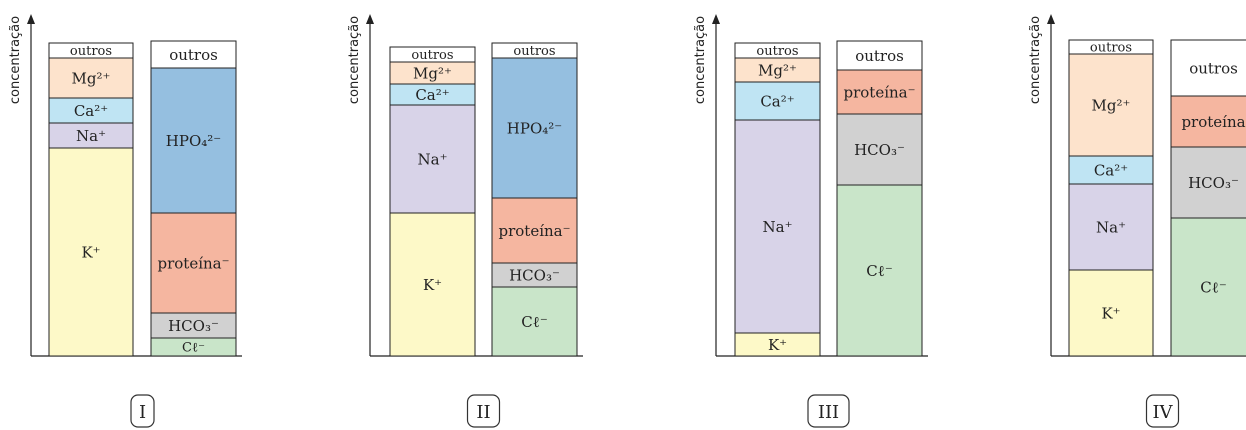 This screenshot has width=1246, height=430. I want to click on column-cations: K⁺ Na⁺ Ca²⁺ Mg²⁺outros, so click(432, 201).